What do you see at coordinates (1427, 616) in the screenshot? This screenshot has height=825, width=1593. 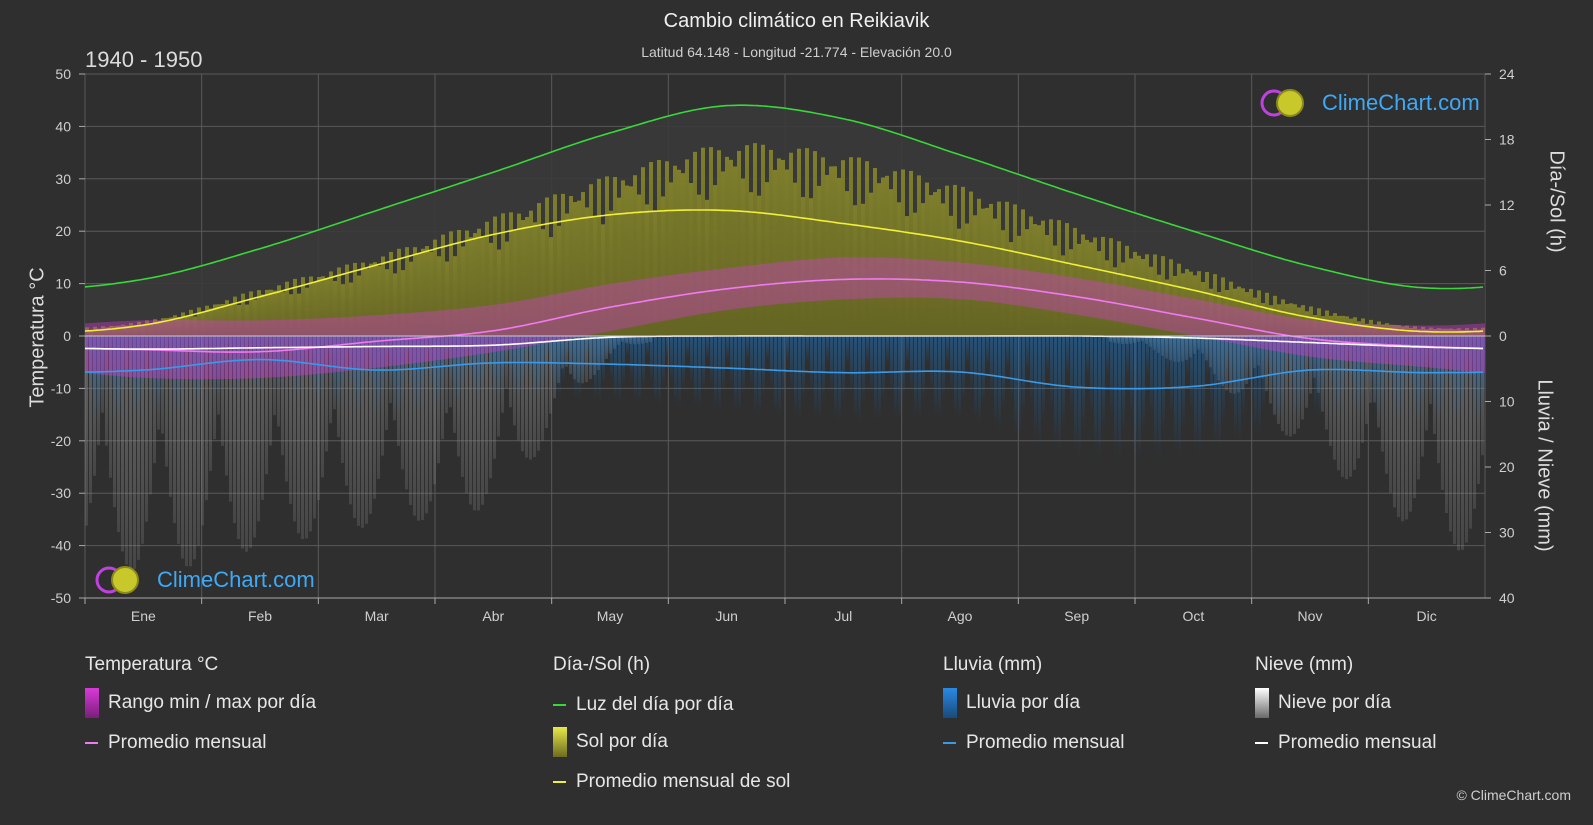 I see `month-label: Dic` at bounding box center [1427, 616].